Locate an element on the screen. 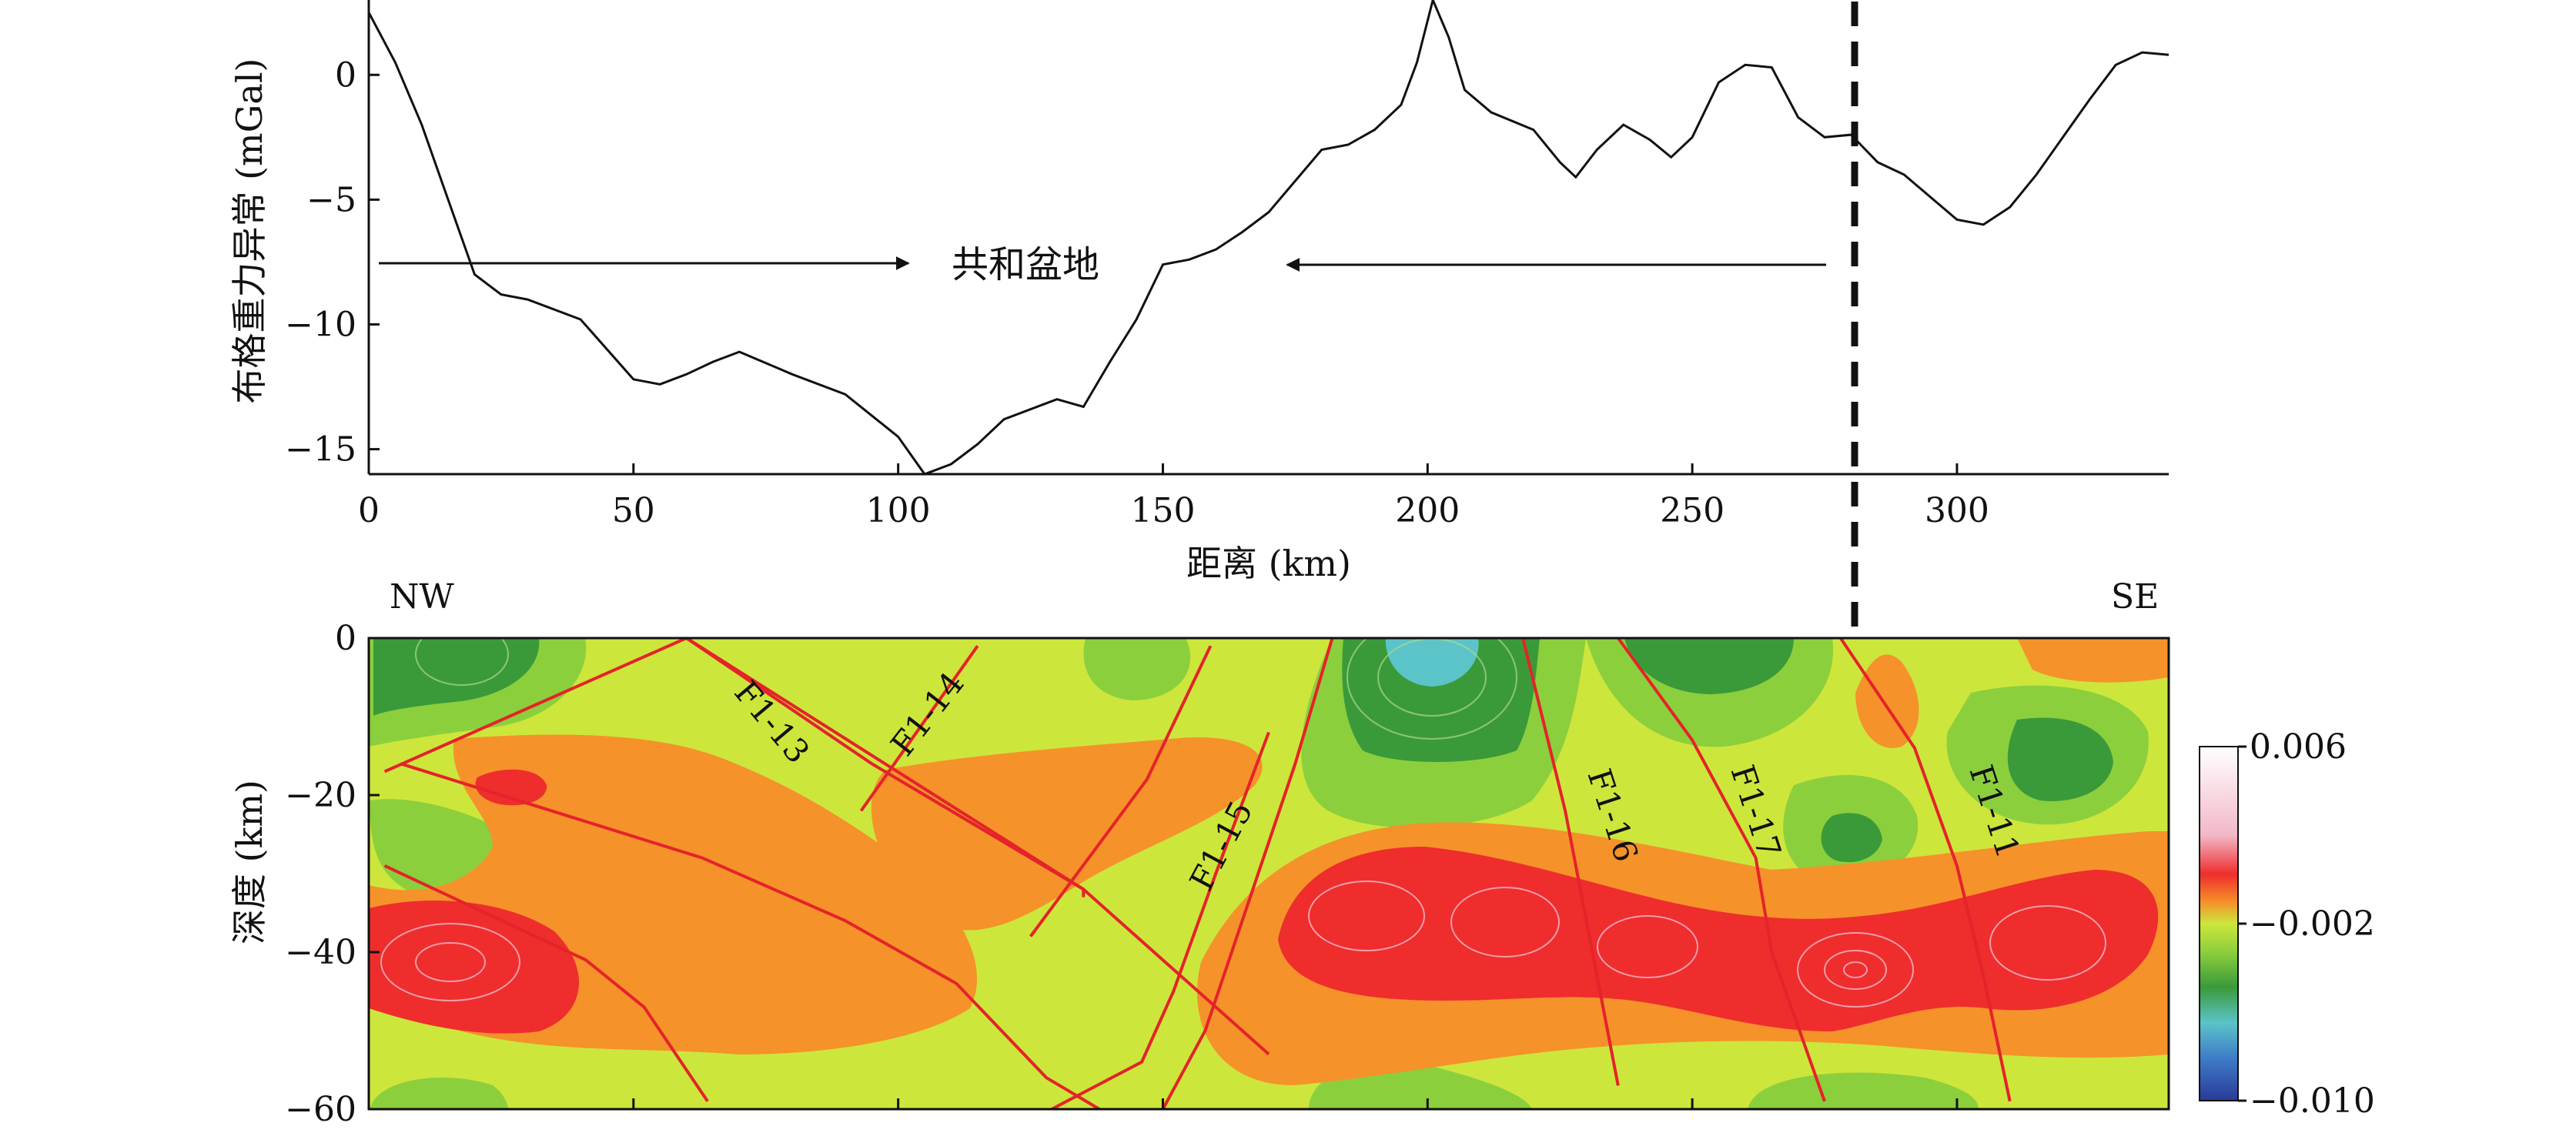  top-x-tick-label: 50 is located at coordinates (634, 510).